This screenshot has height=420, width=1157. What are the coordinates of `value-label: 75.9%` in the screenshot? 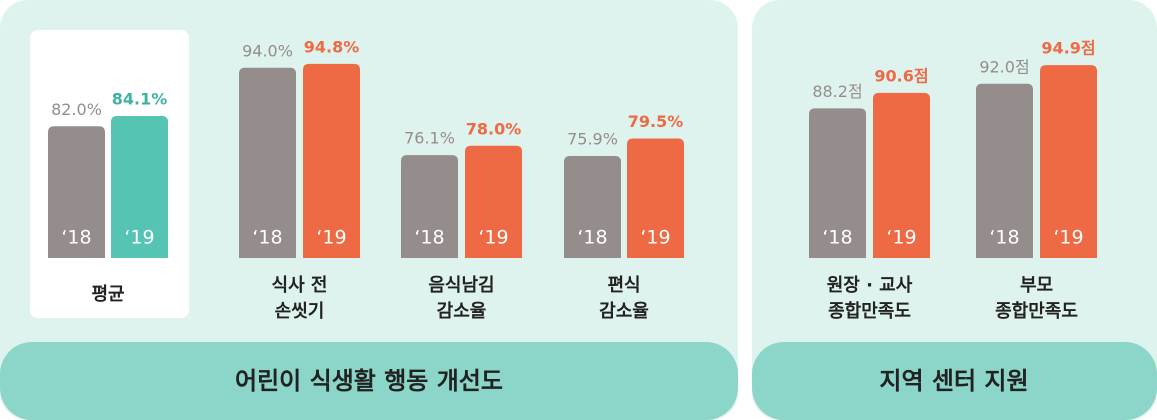 It's located at (592, 139).